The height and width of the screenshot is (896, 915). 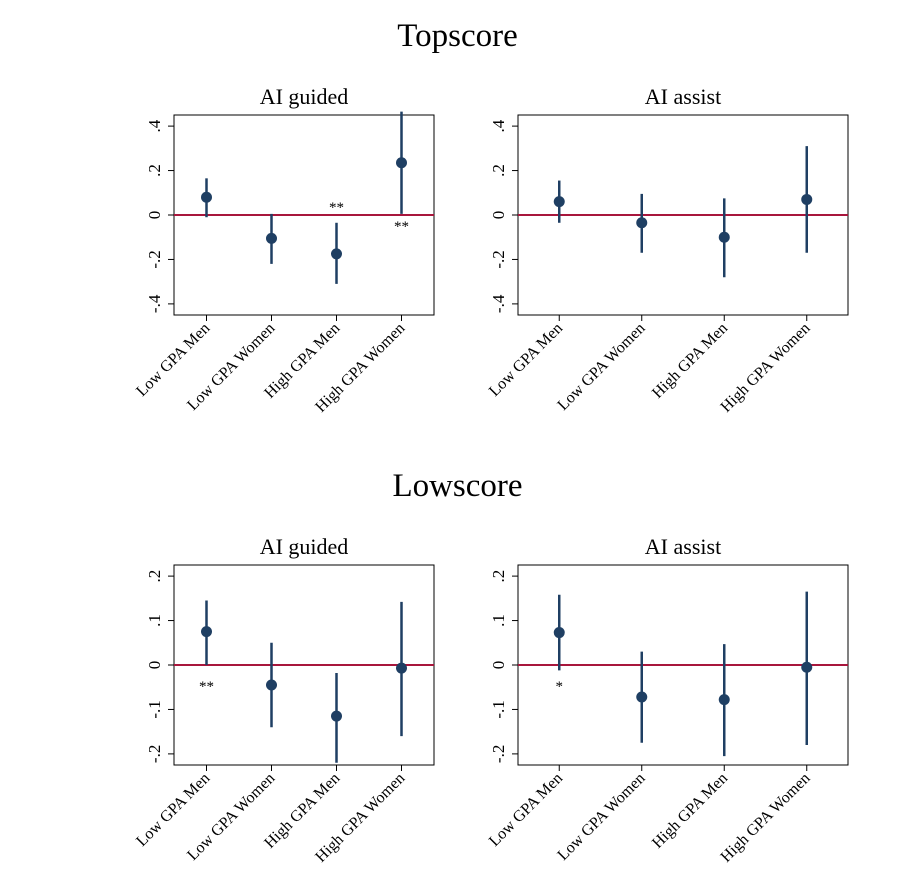 I want to click on significance-marker: *, so click(x=560, y=687).